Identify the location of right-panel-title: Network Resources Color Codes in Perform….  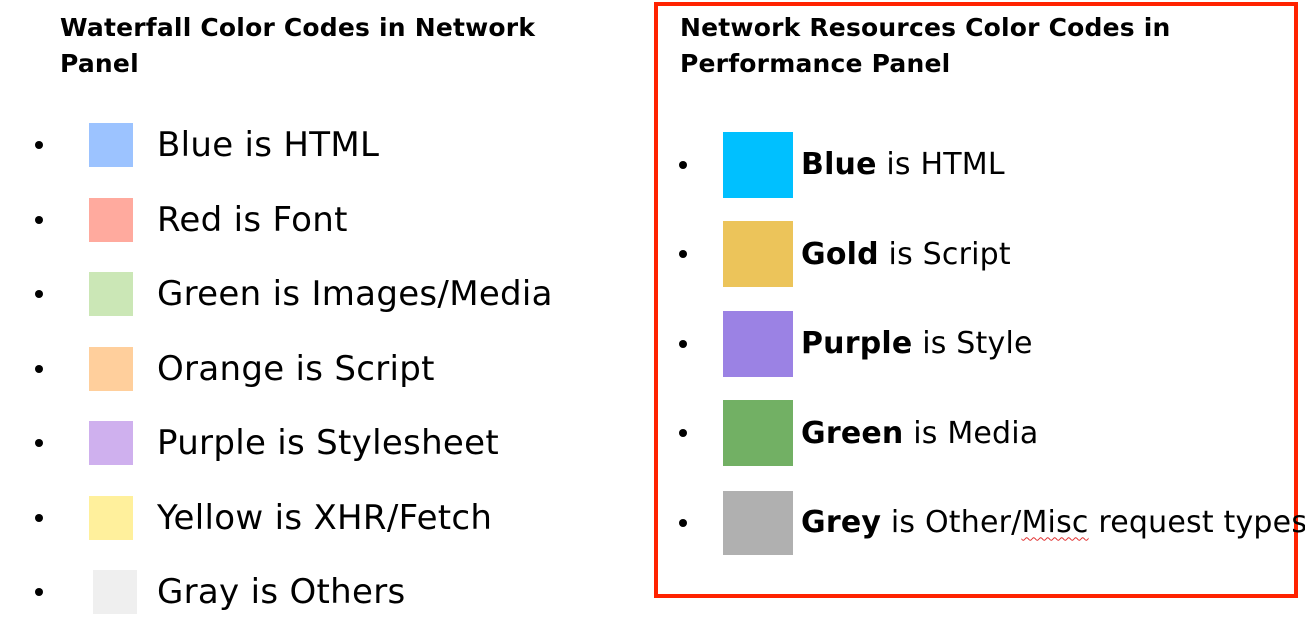
(925, 45).